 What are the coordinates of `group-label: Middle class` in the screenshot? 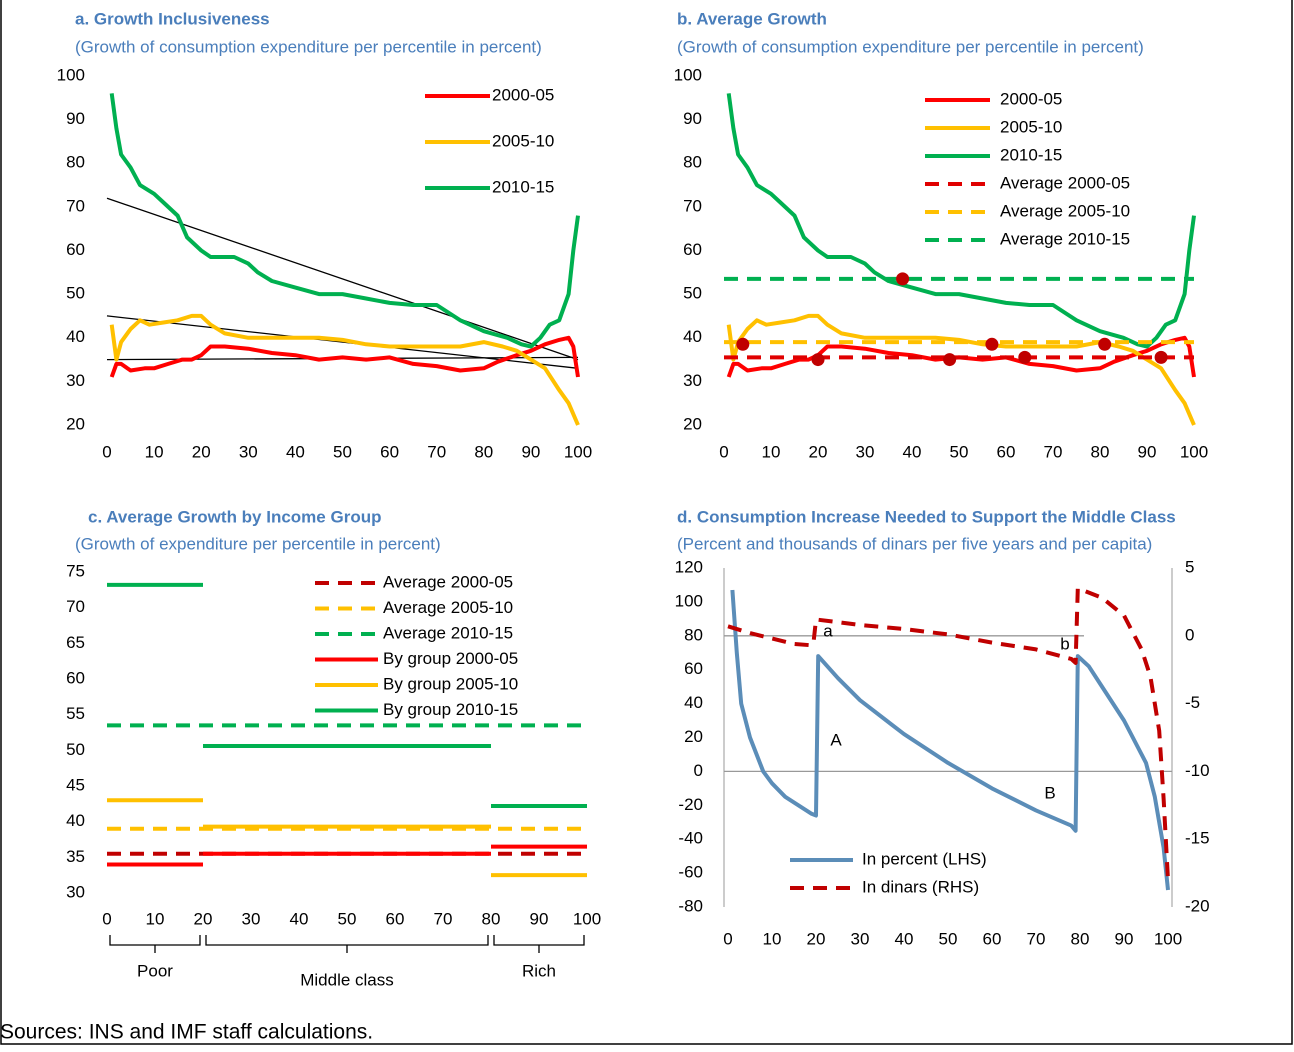 It's located at (347, 979).